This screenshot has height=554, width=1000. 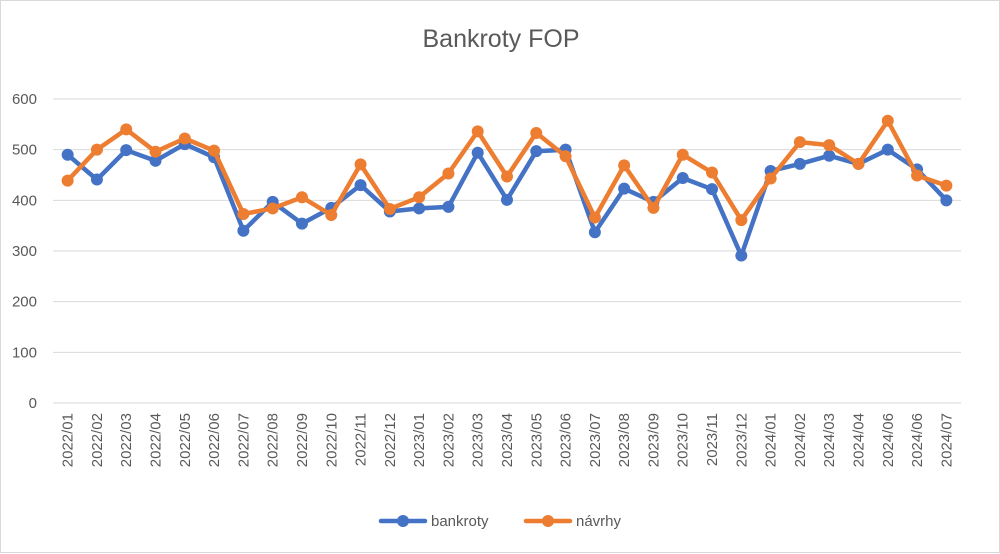 What do you see at coordinates (800, 440) in the screenshot?
I see `x-tick-label: 2024/02` at bounding box center [800, 440].